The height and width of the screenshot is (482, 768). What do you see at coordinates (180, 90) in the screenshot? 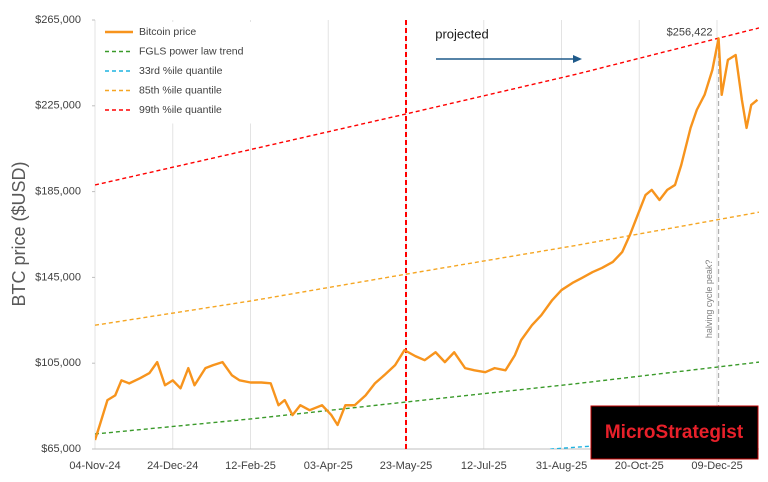
I see `legend-label: 85th %ile quantile` at bounding box center [180, 90].